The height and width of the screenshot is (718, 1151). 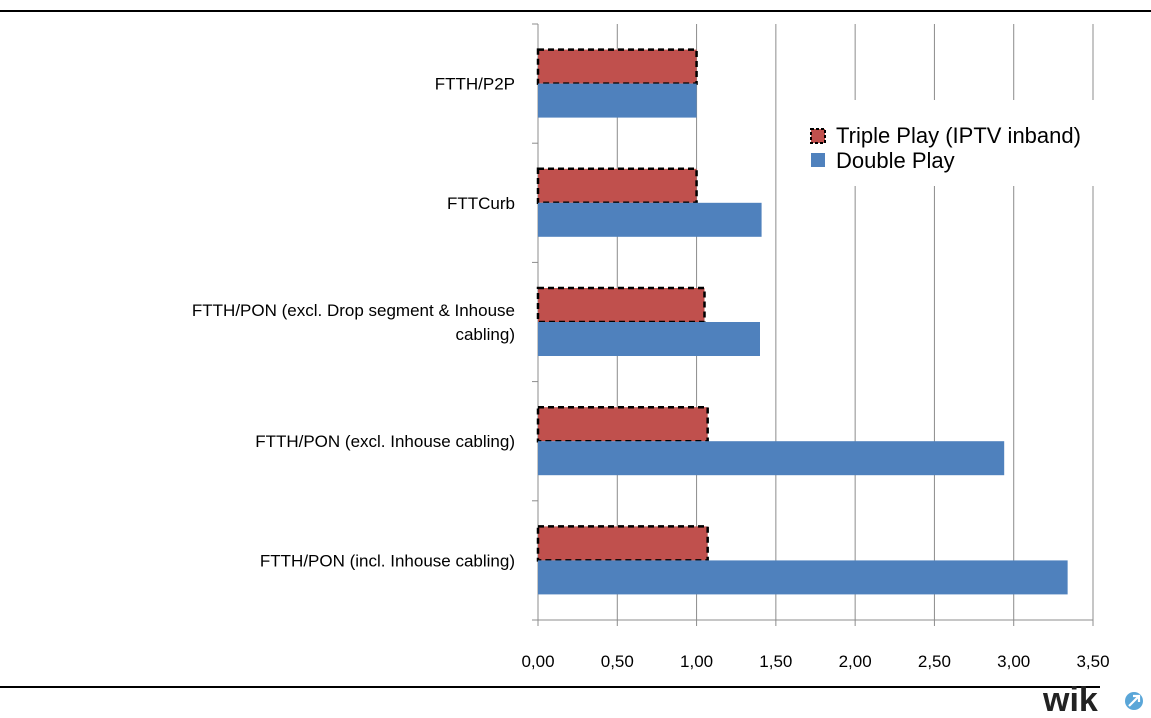 What do you see at coordinates (815, 661) in the screenshot?
I see `tick-labels: 0,00 0,50 1,00 1,50 2,00 2,50 3,00 3,50` at bounding box center [815, 661].